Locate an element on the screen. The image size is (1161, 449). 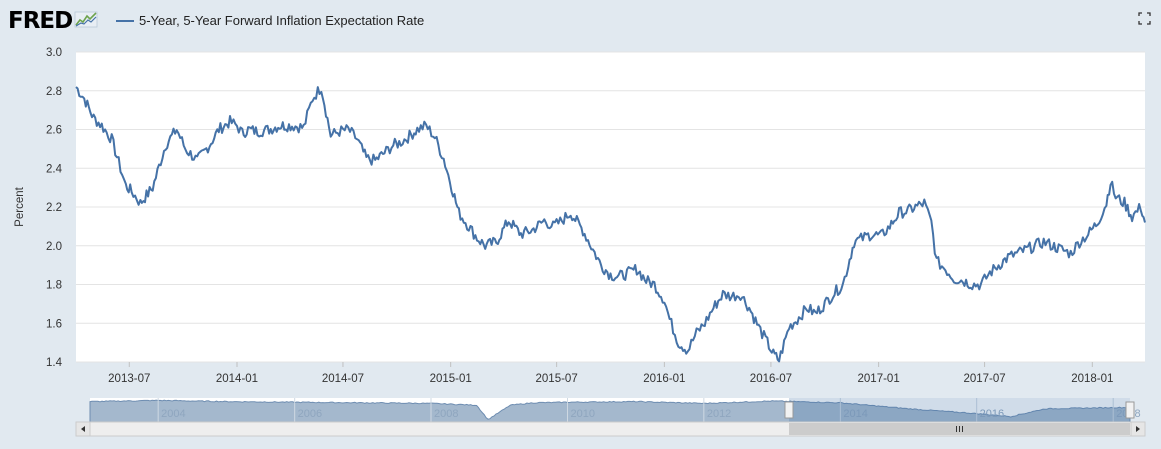
y-tick-label: 3.0 is located at coordinates (54, 53).